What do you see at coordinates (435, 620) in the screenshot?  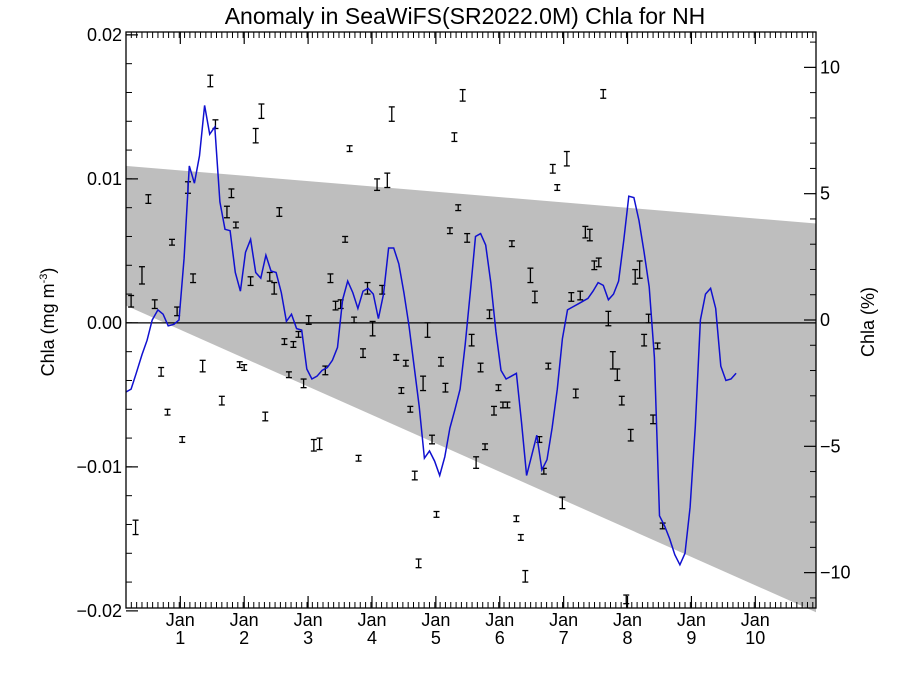 I see `x-tick-month-4: Jan` at bounding box center [435, 620].